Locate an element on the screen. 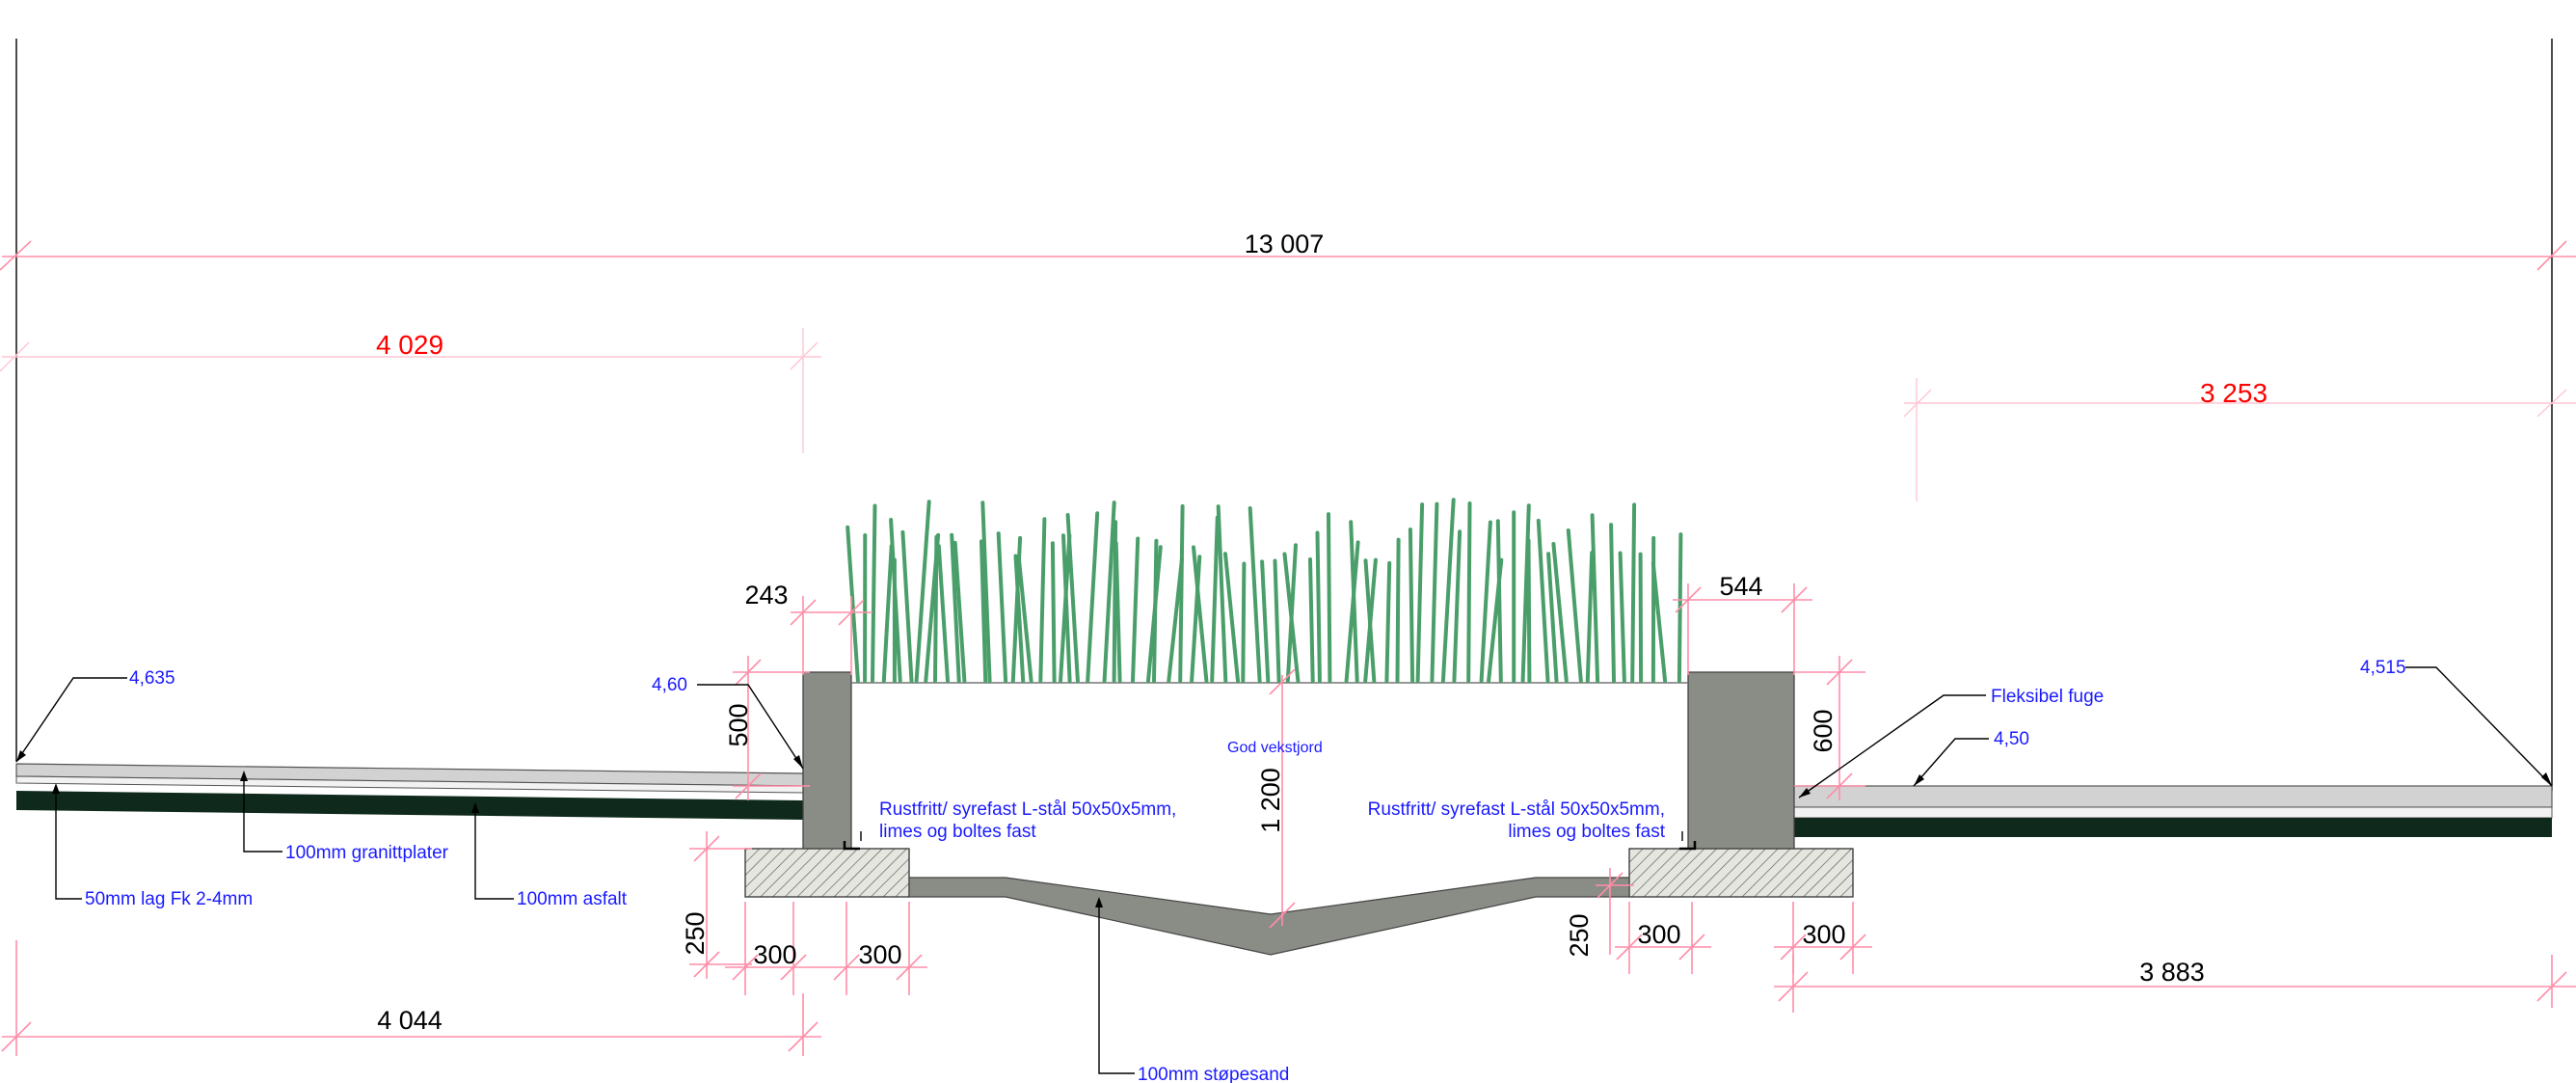 The width and height of the screenshot is (2576, 1083). right-wall-top-dimension: 544 is located at coordinates (1743, 624).